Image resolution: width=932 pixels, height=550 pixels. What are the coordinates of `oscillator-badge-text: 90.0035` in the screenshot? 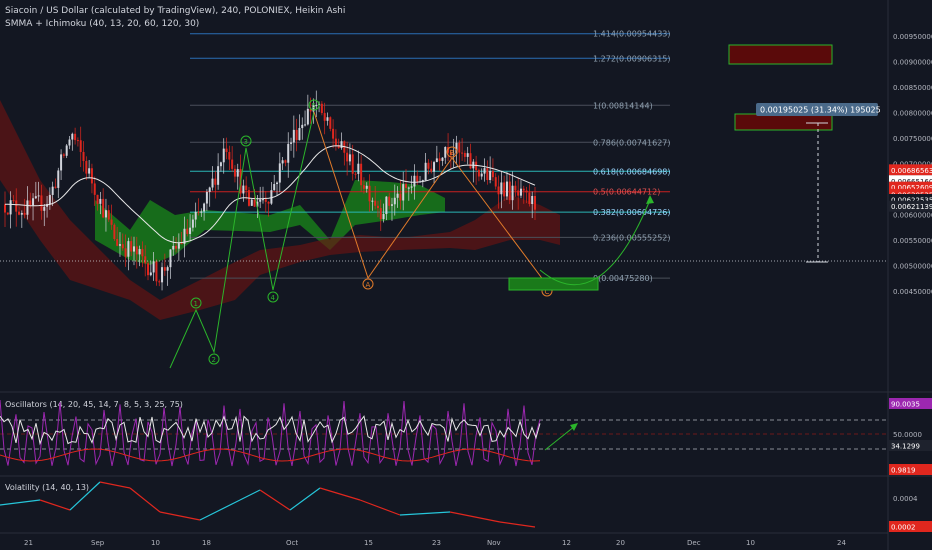 It's located at (905, 405).